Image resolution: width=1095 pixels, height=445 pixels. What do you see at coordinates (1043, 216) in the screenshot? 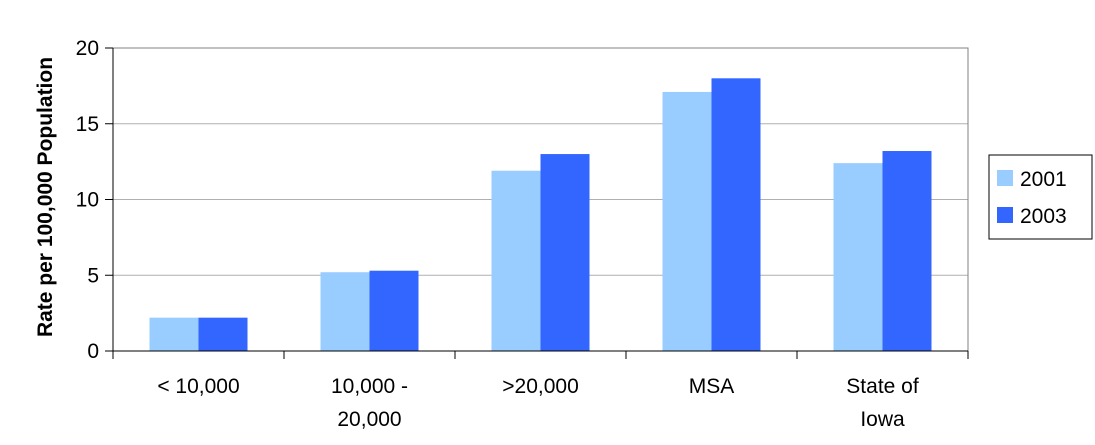
I see `legend-label-2003: 2003` at bounding box center [1043, 216].